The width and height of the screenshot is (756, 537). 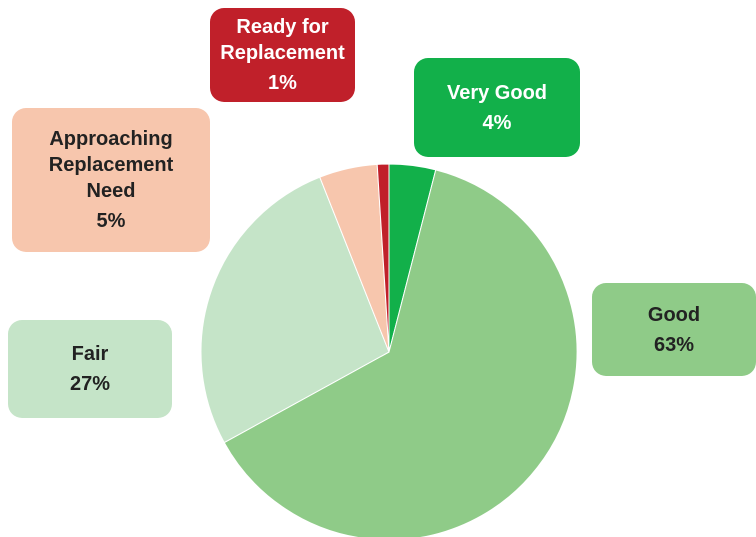 I want to click on label-box: Good 63%, so click(x=674, y=329).